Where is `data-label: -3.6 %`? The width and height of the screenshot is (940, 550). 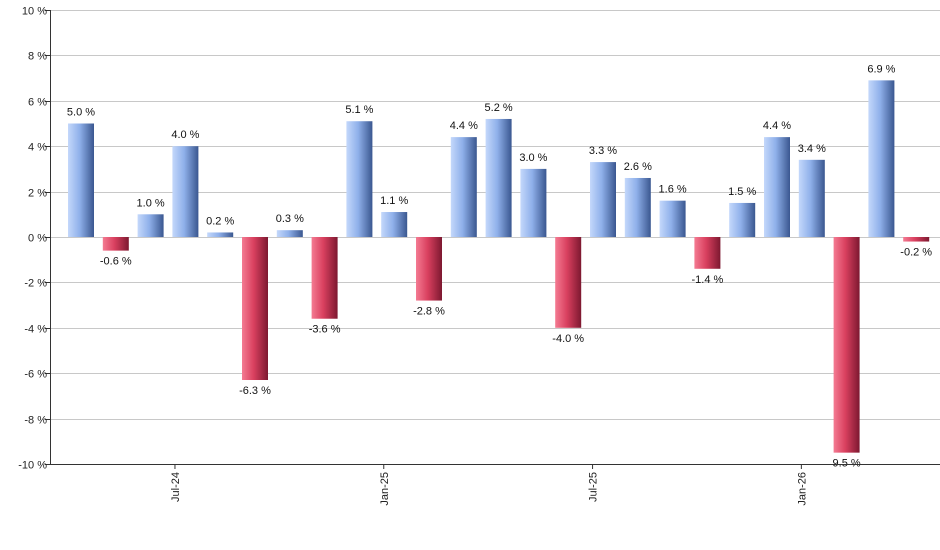 data-label: -3.6 % is located at coordinates (325, 330).